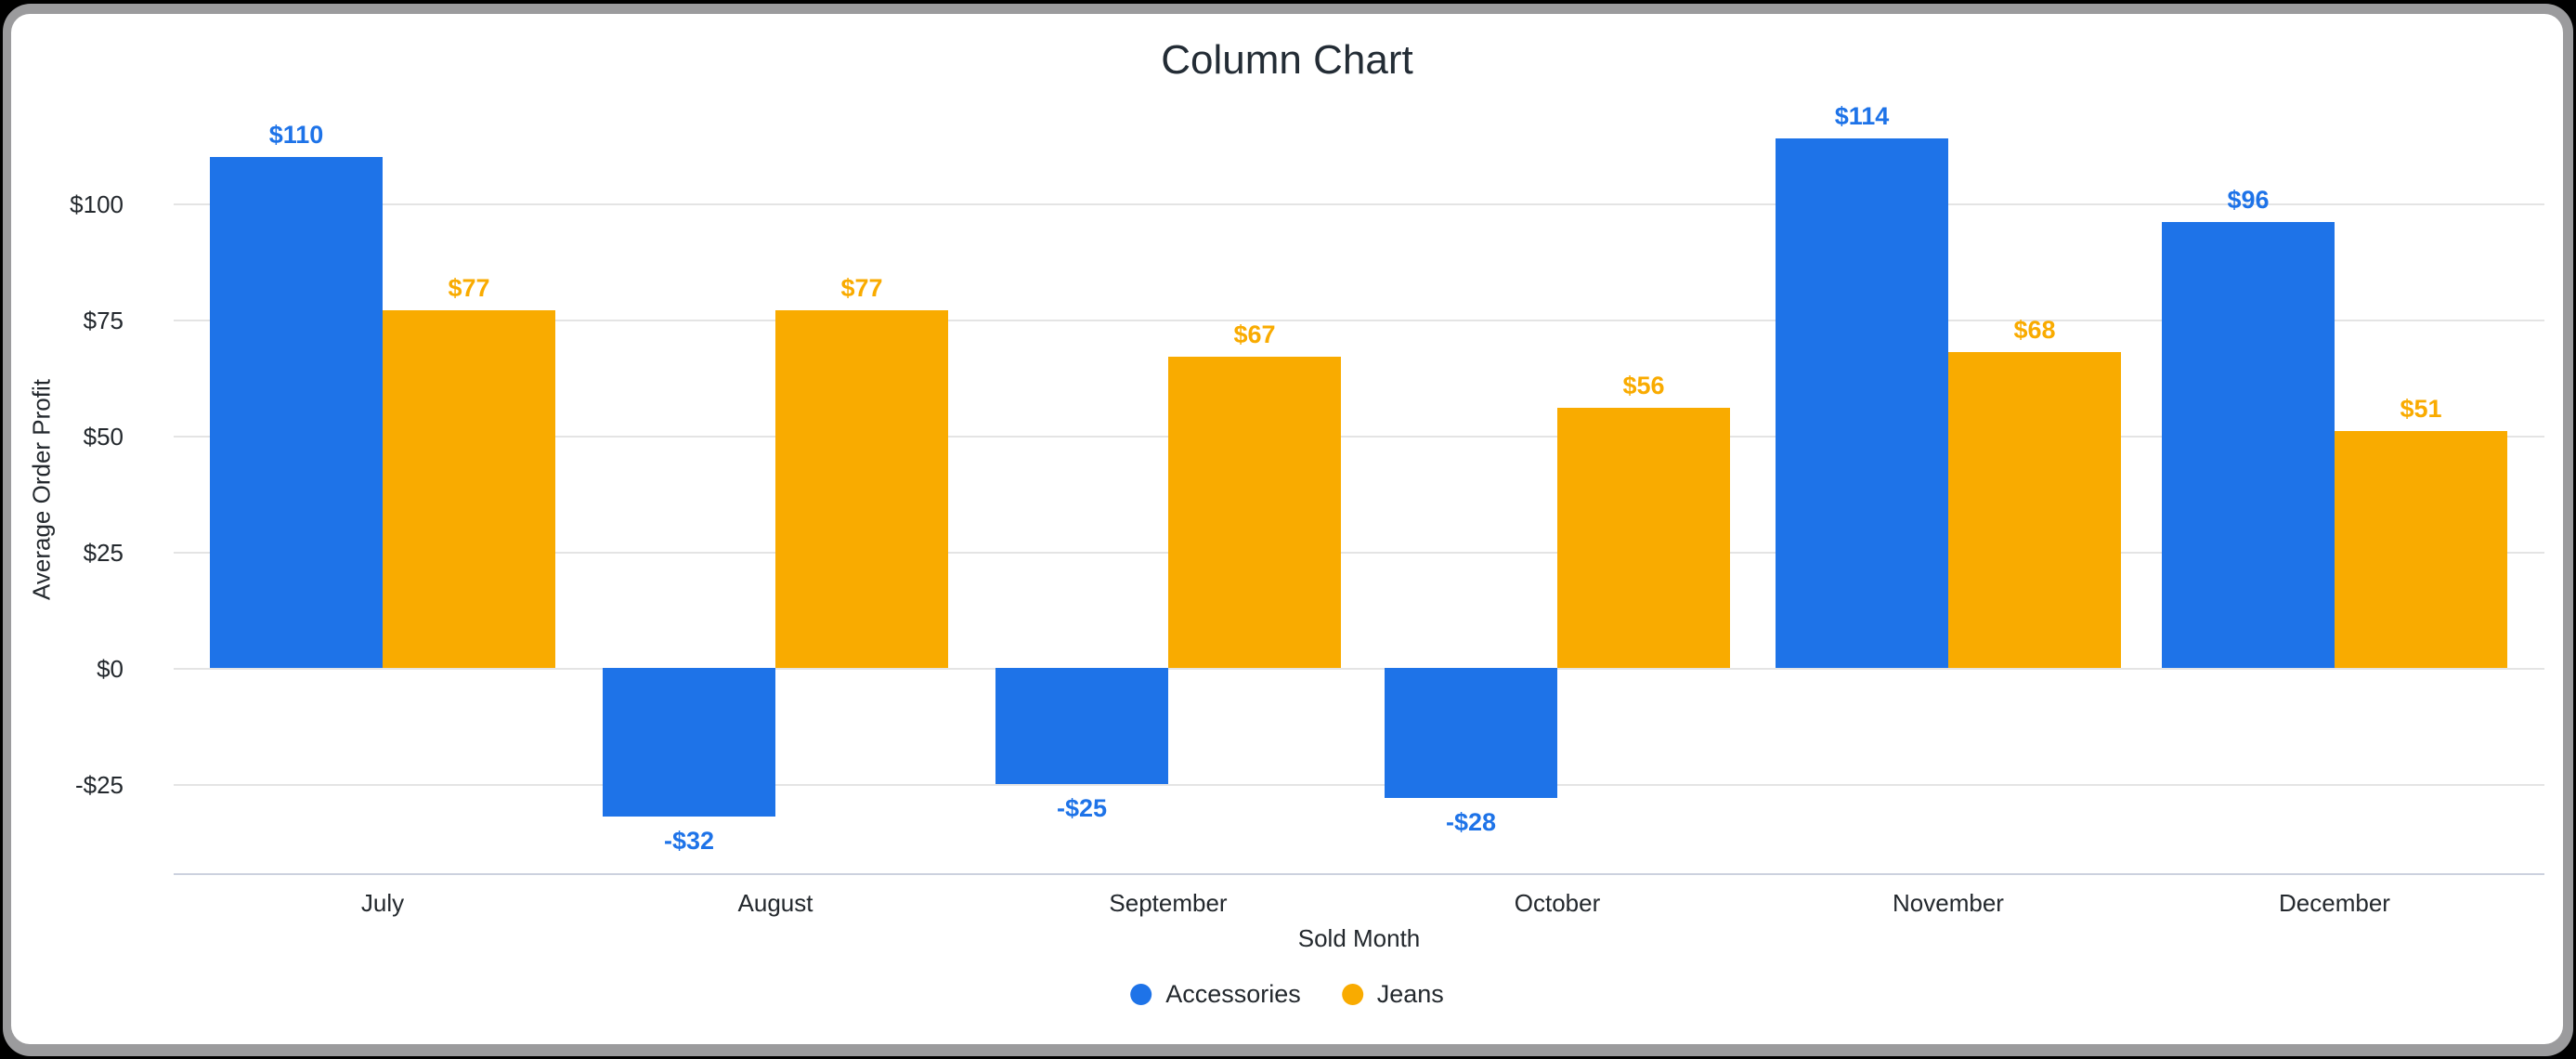  I want to click on y-tick-50: $50, so click(103, 437).